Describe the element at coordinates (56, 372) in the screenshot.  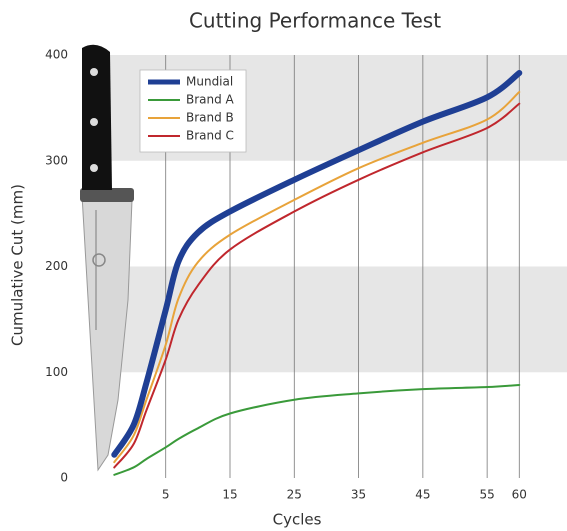
I see `y-tick-label: 100` at that location.